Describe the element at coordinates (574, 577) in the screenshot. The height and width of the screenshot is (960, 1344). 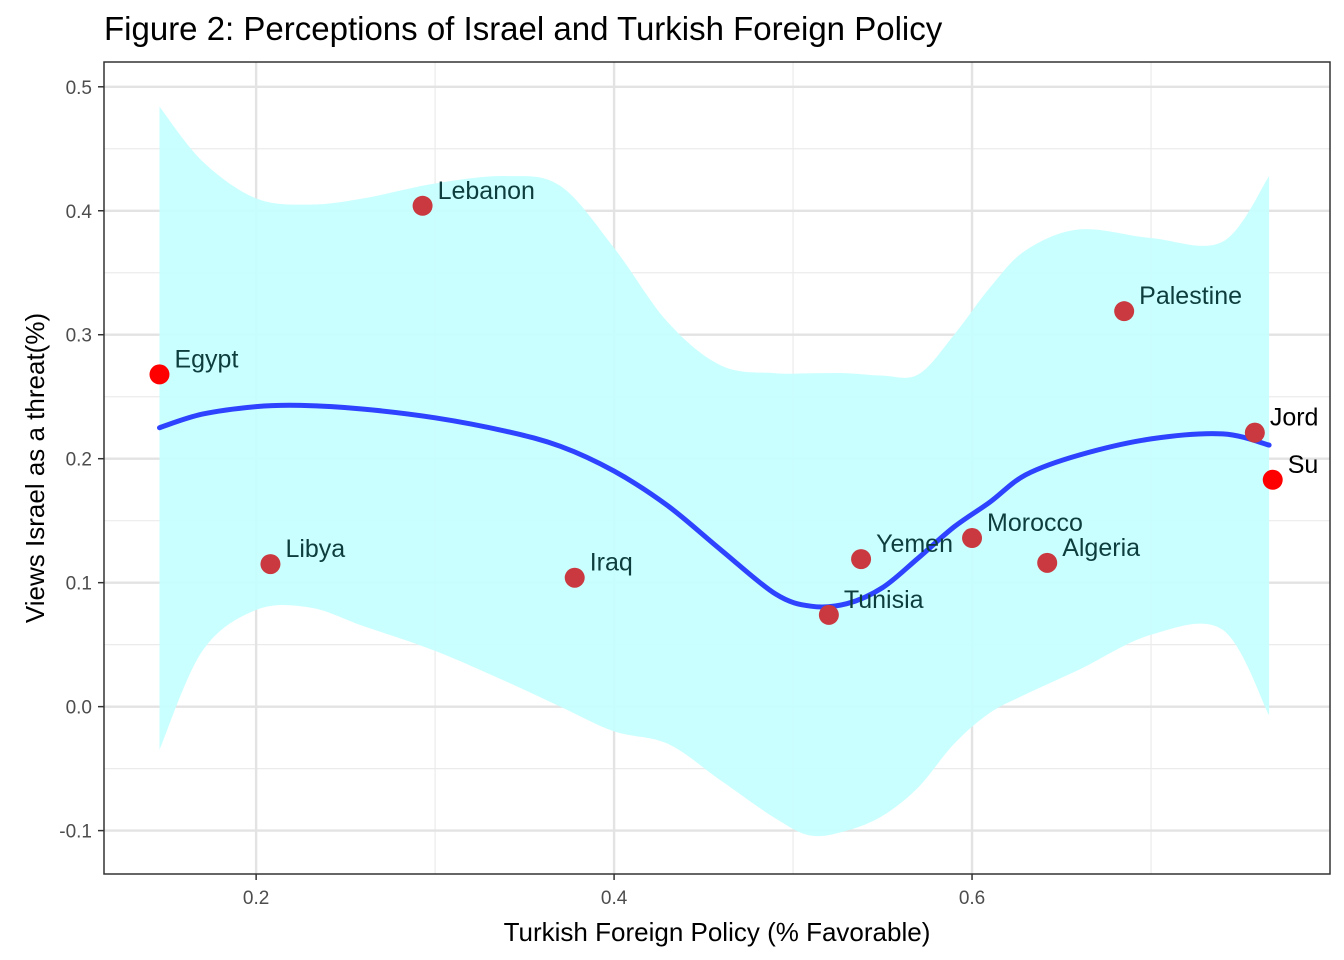
I see `point-iraq` at that location.